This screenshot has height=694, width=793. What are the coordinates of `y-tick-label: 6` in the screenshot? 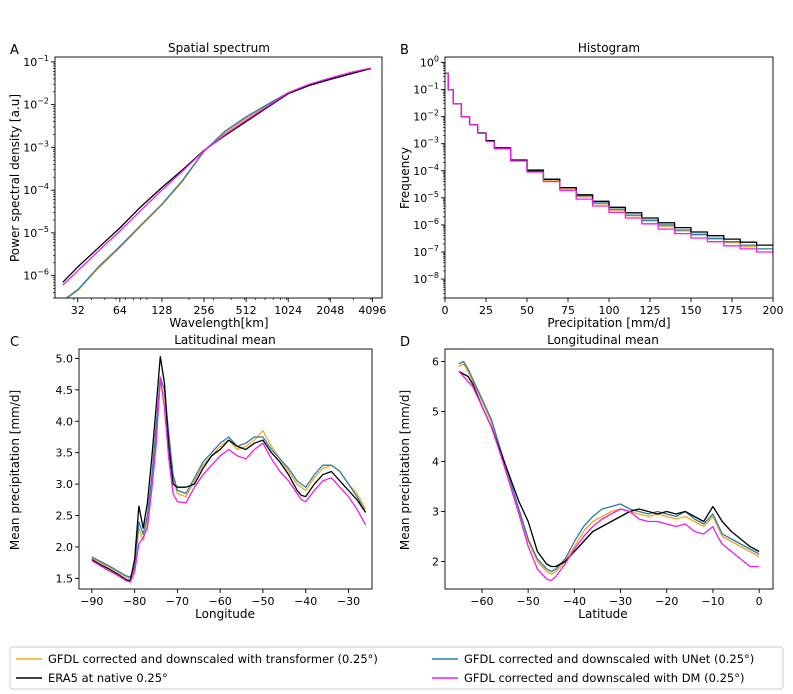 It's located at (435, 362).